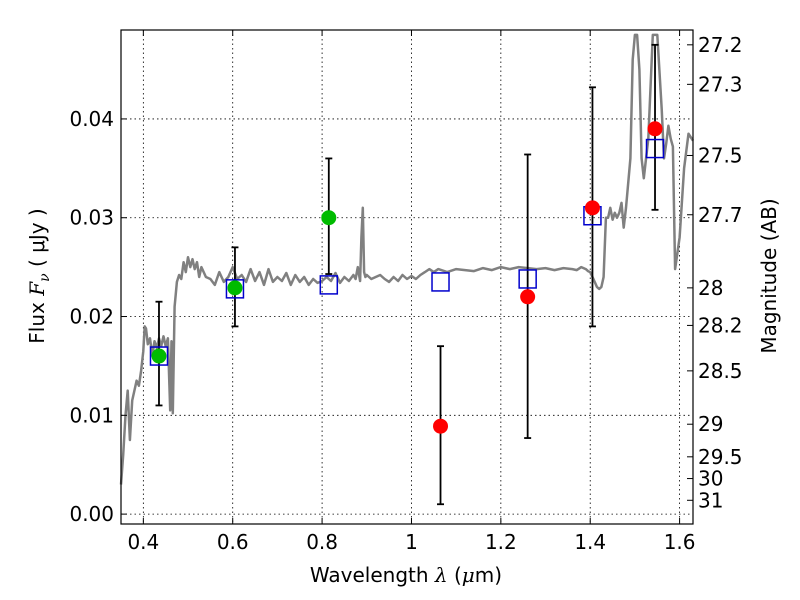  Describe the element at coordinates (720, 84) in the screenshot. I see `magnitude-tick-label: 27.3` at that location.